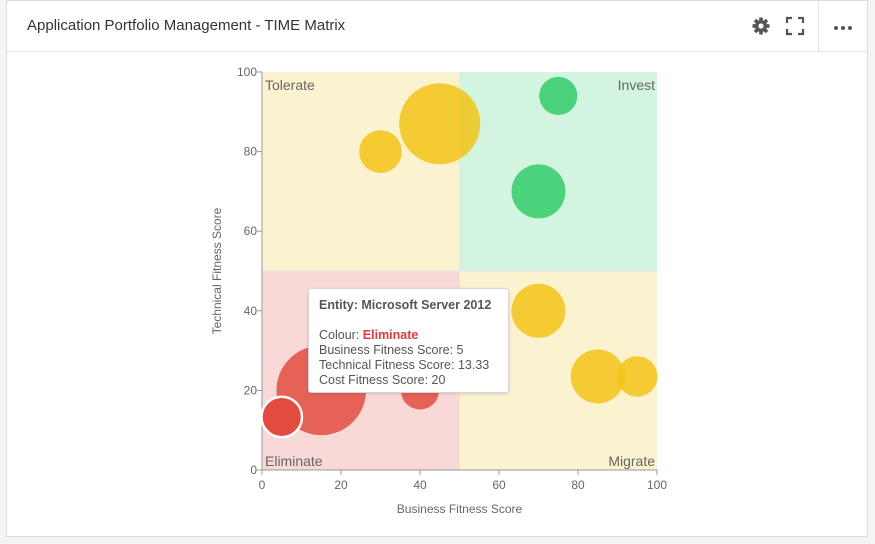 This screenshot has width=875, height=544. I want to click on more-icon, so click(843, 26).